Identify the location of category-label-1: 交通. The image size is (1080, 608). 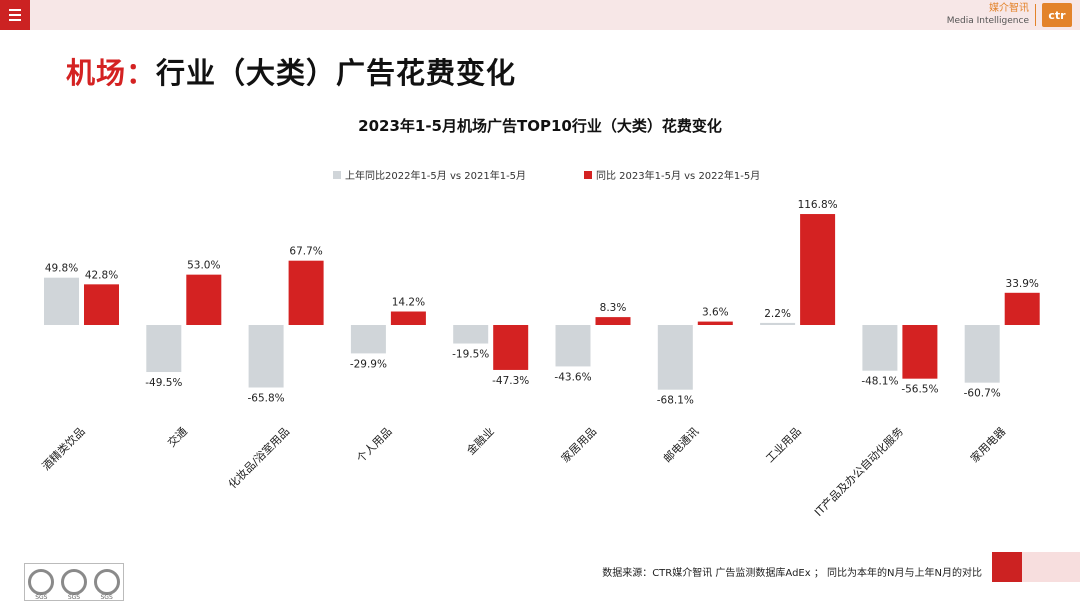
(176, 436).